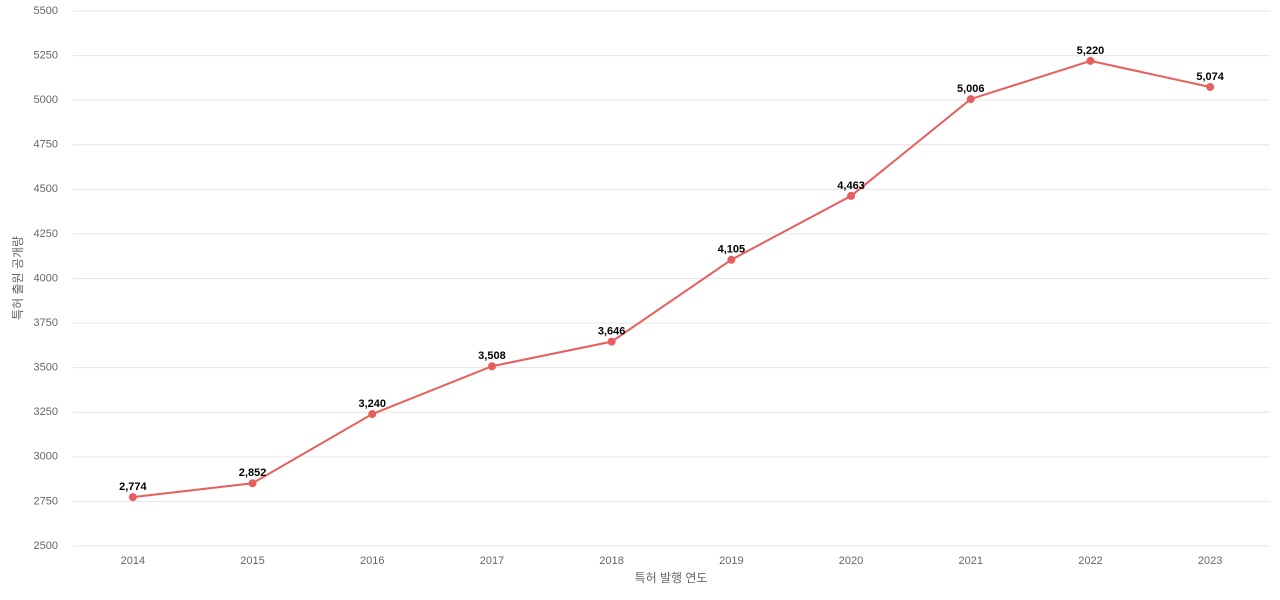 Image resolution: width=1280 pixels, height=600 pixels. I want to click on value-label: 3,508, so click(492, 356).